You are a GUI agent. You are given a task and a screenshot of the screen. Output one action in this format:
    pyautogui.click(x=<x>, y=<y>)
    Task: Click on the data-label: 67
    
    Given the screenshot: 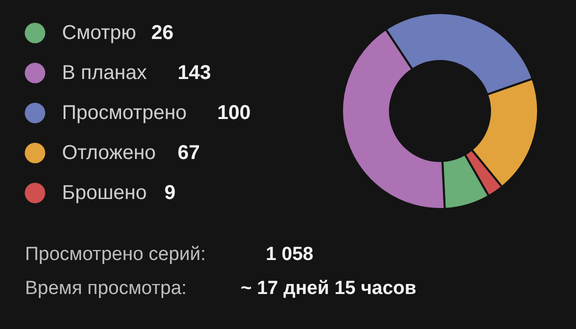 What is the action you would take?
    pyautogui.click(x=189, y=153)
    